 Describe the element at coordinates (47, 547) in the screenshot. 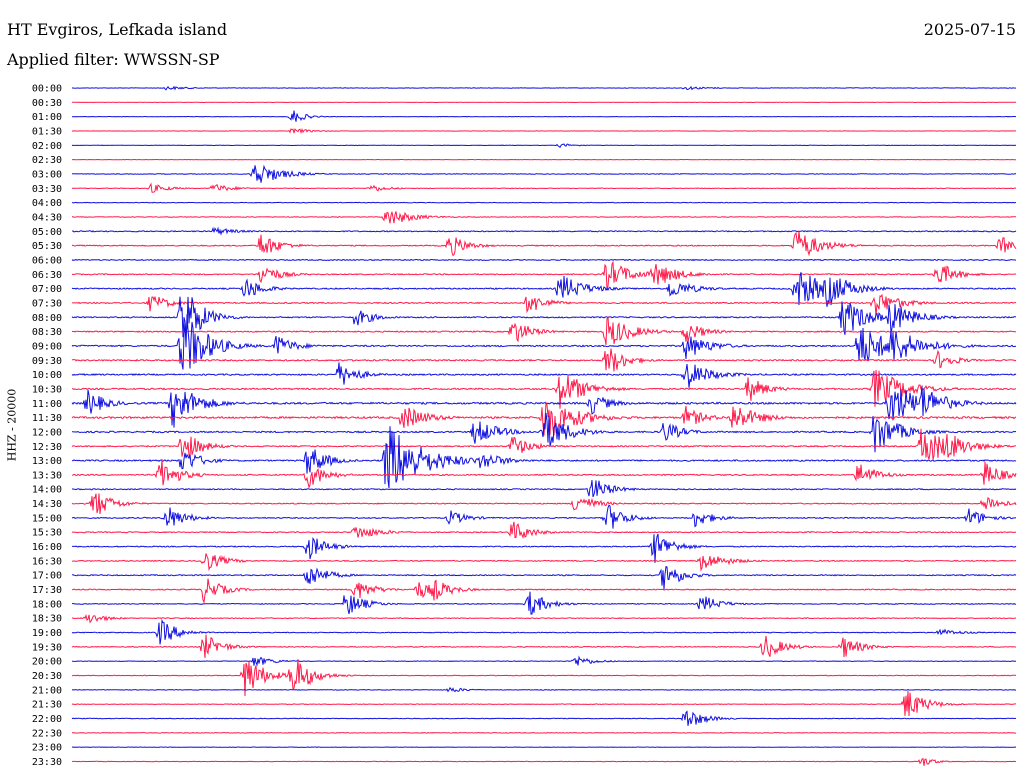

I see `time-tick-label: 16:00` at that location.